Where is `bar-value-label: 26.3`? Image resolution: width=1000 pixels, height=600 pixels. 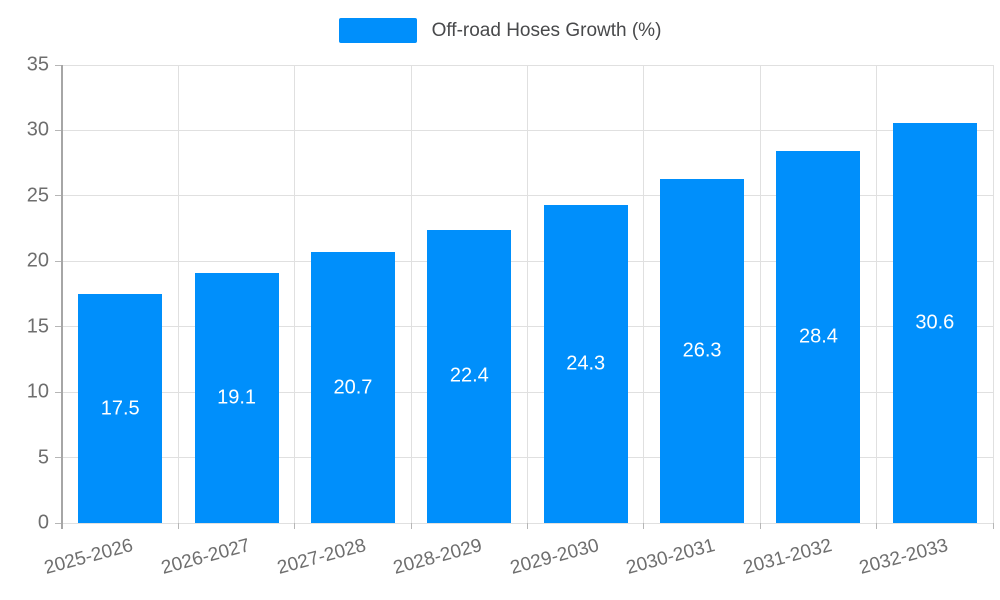 bar-value-label: 26.3 is located at coordinates (702, 350).